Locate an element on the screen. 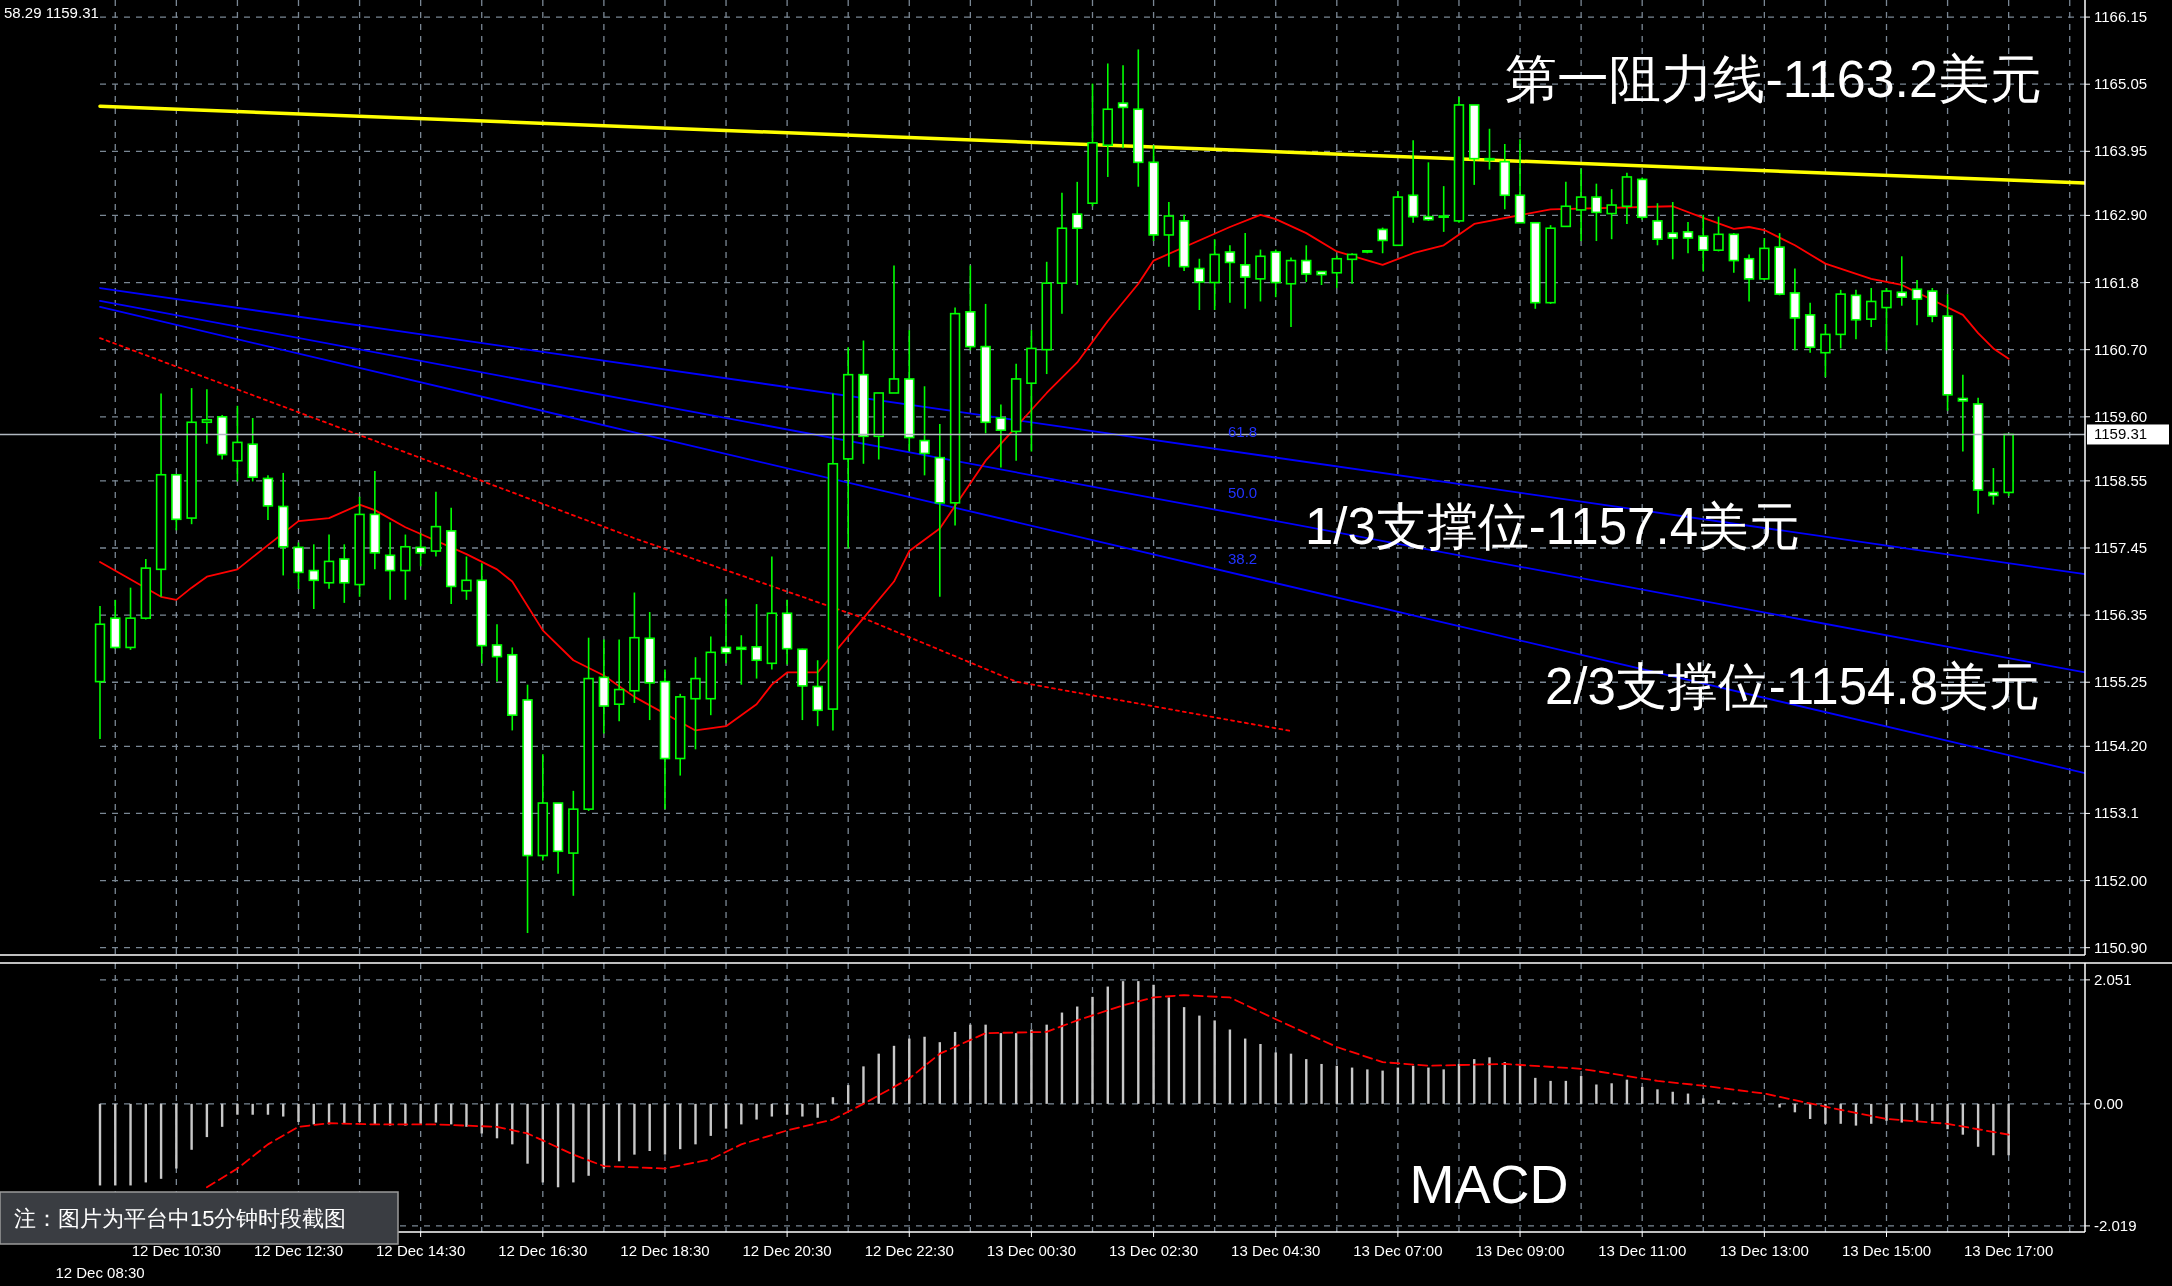 The image size is (2172, 1286). y-tick-label: 1154.20 is located at coordinates (2121, 746).